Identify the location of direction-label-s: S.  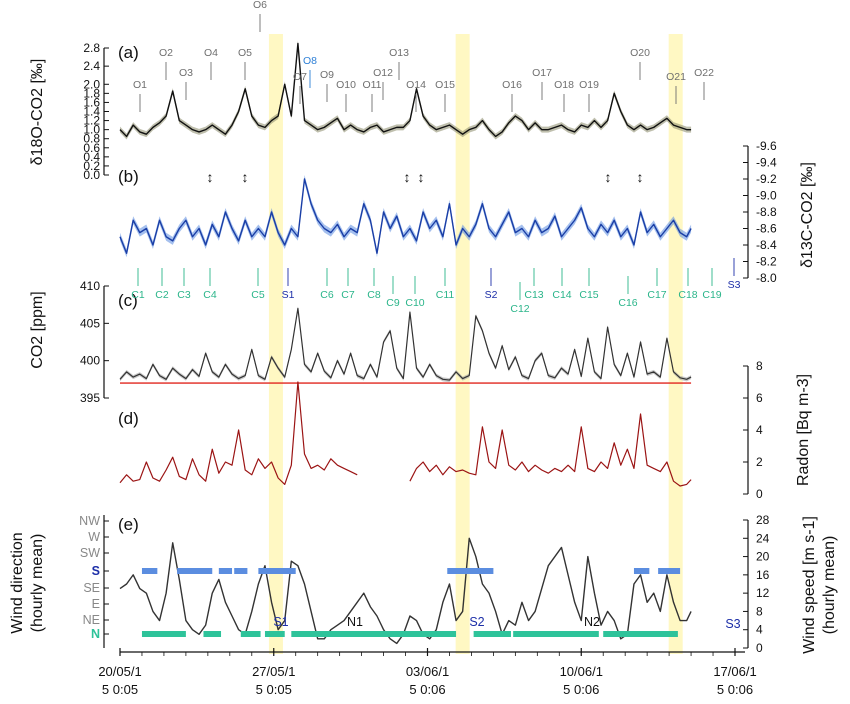
(96, 571).